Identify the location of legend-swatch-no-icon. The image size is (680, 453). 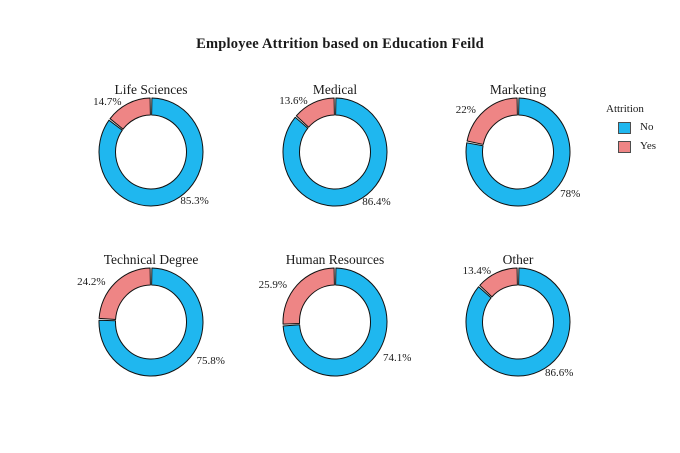
(624, 127).